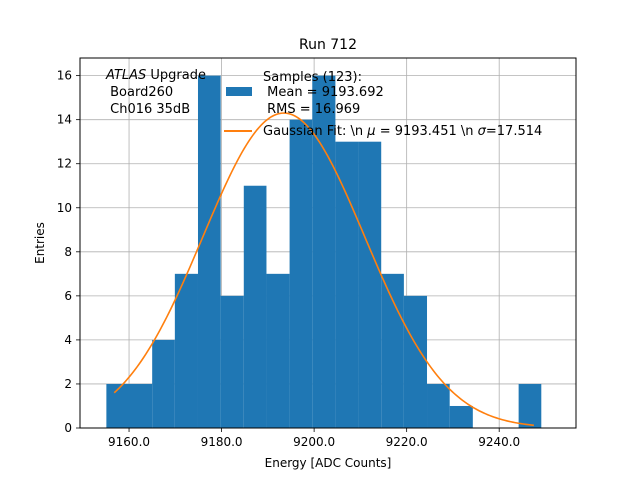 Image resolution: width=640 pixels, height=480 pixels. Describe the element at coordinates (407, 442) in the screenshot. I see `x-tick-label-3: 9220.0` at that location.